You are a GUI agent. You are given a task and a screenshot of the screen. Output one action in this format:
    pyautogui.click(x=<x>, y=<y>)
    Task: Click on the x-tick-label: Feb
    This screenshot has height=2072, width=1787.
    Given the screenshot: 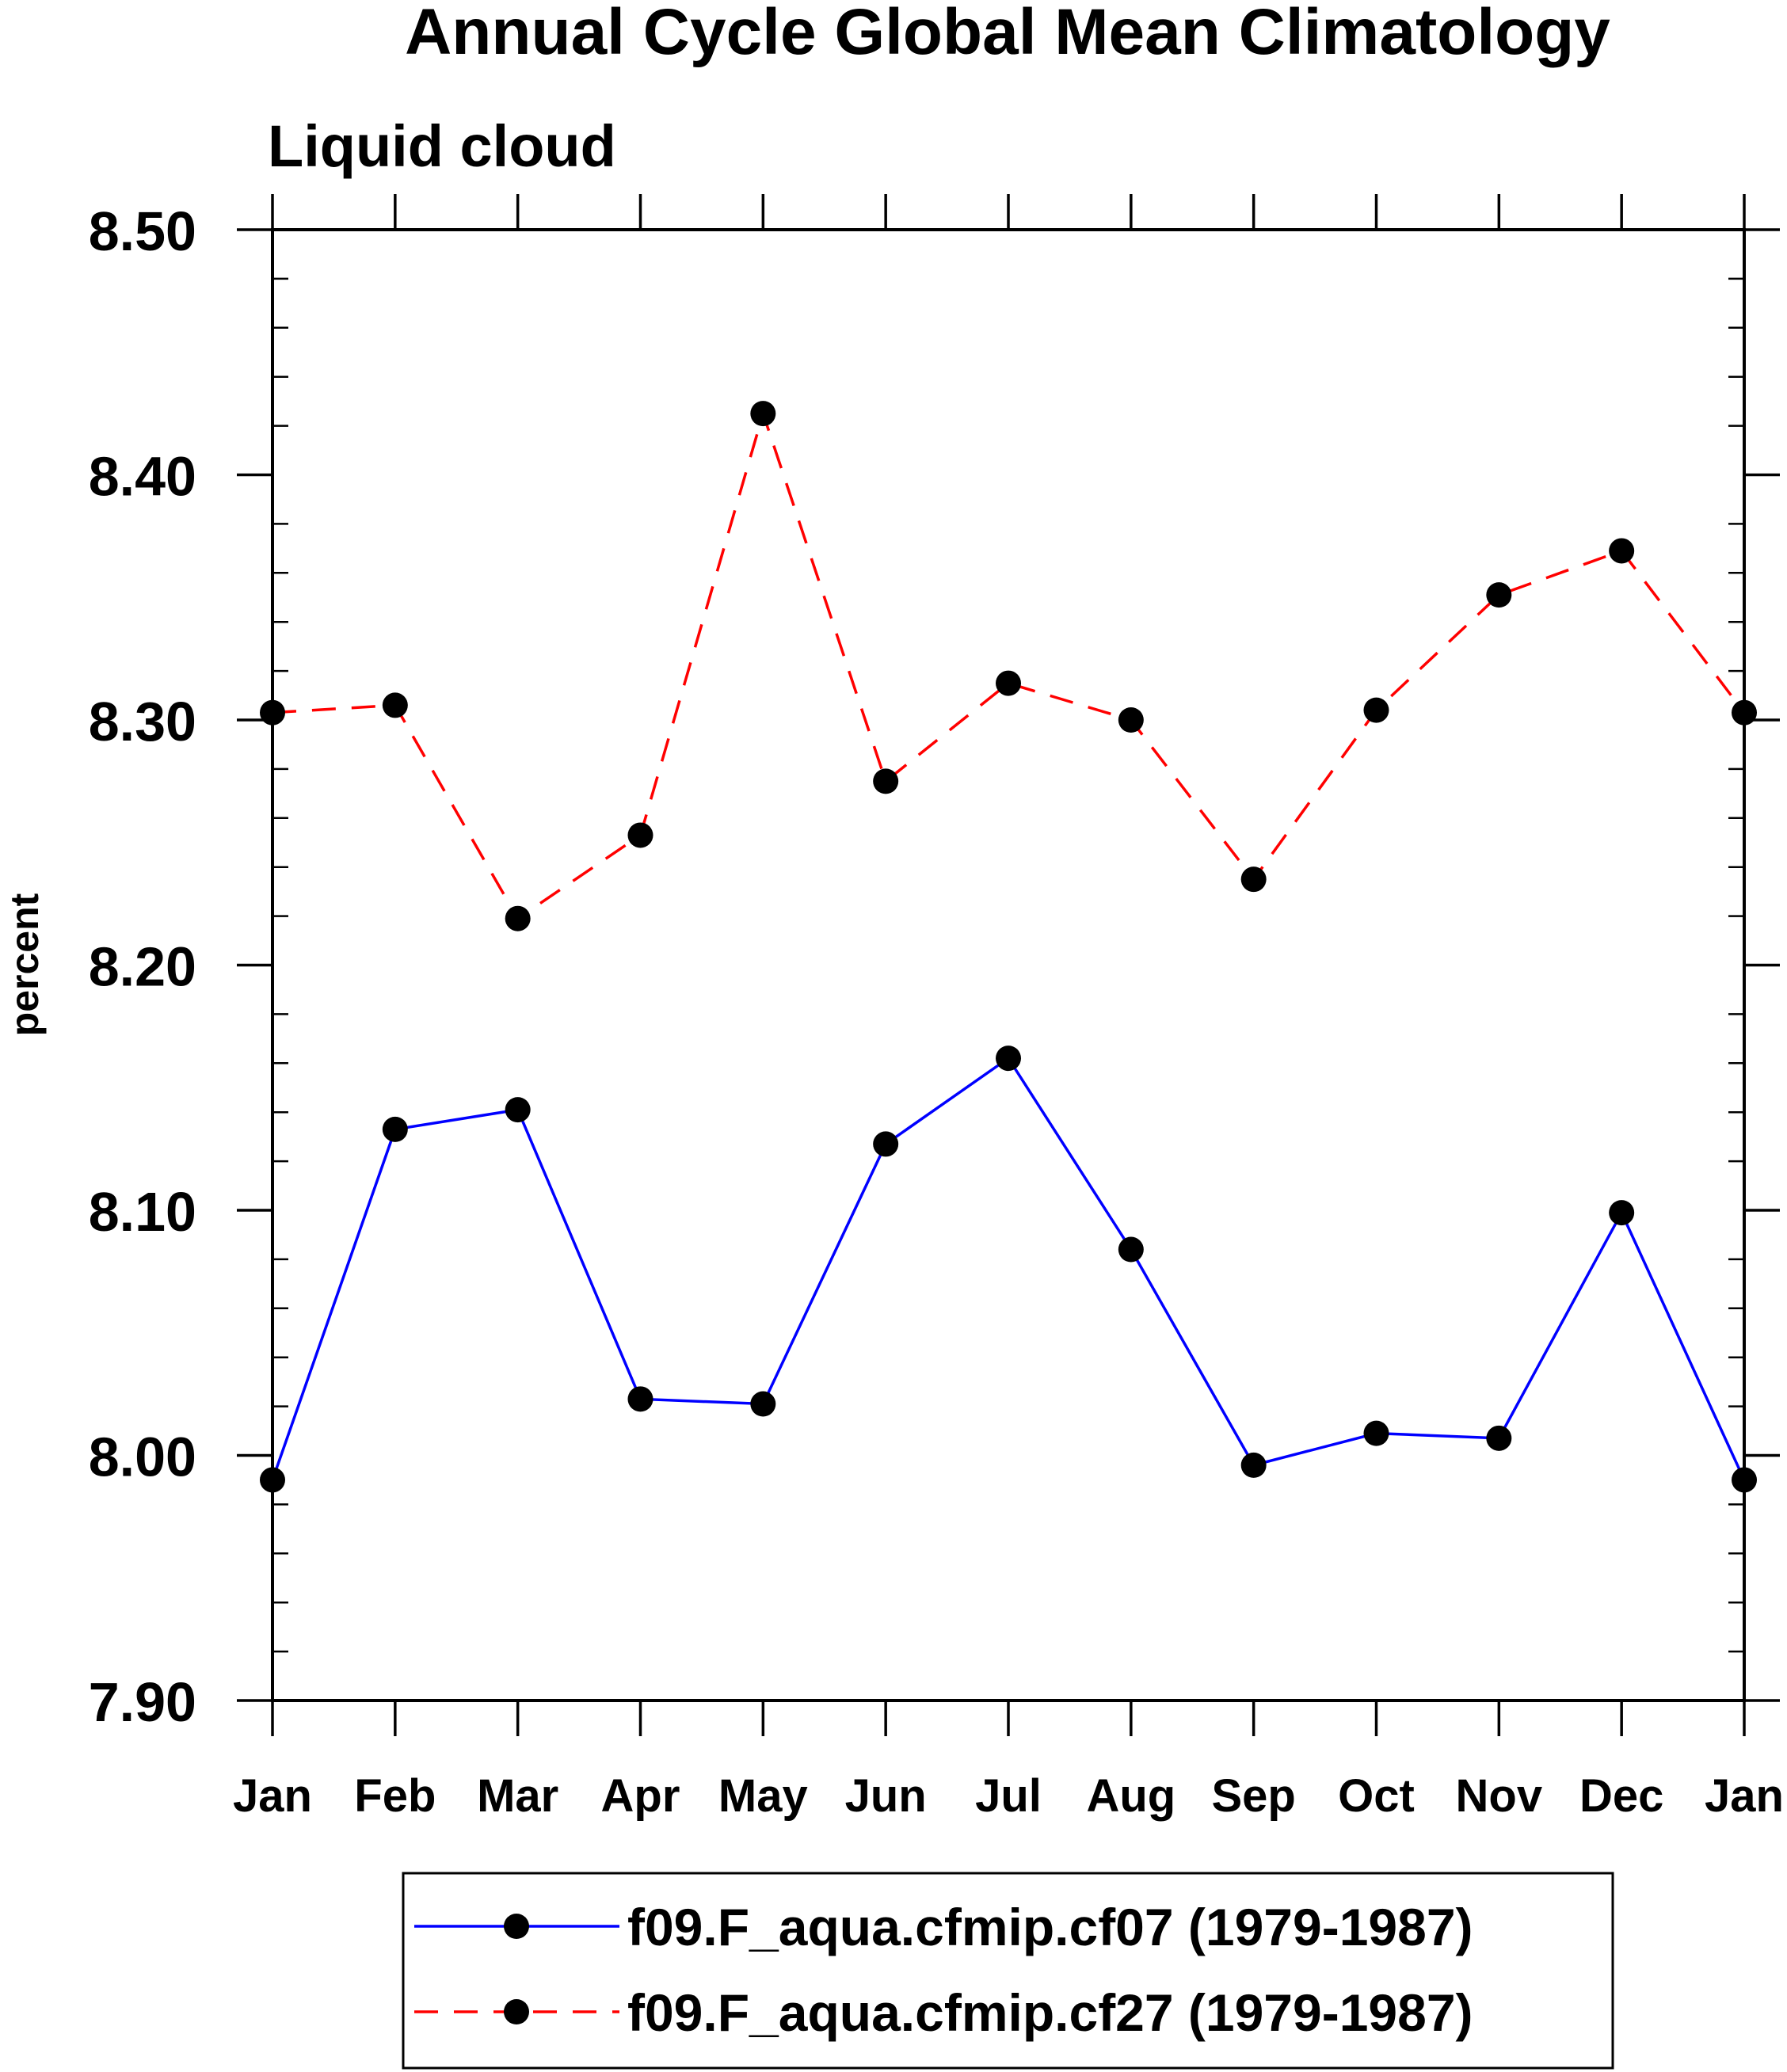 What is the action you would take?
    pyautogui.click(x=395, y=1796)
    